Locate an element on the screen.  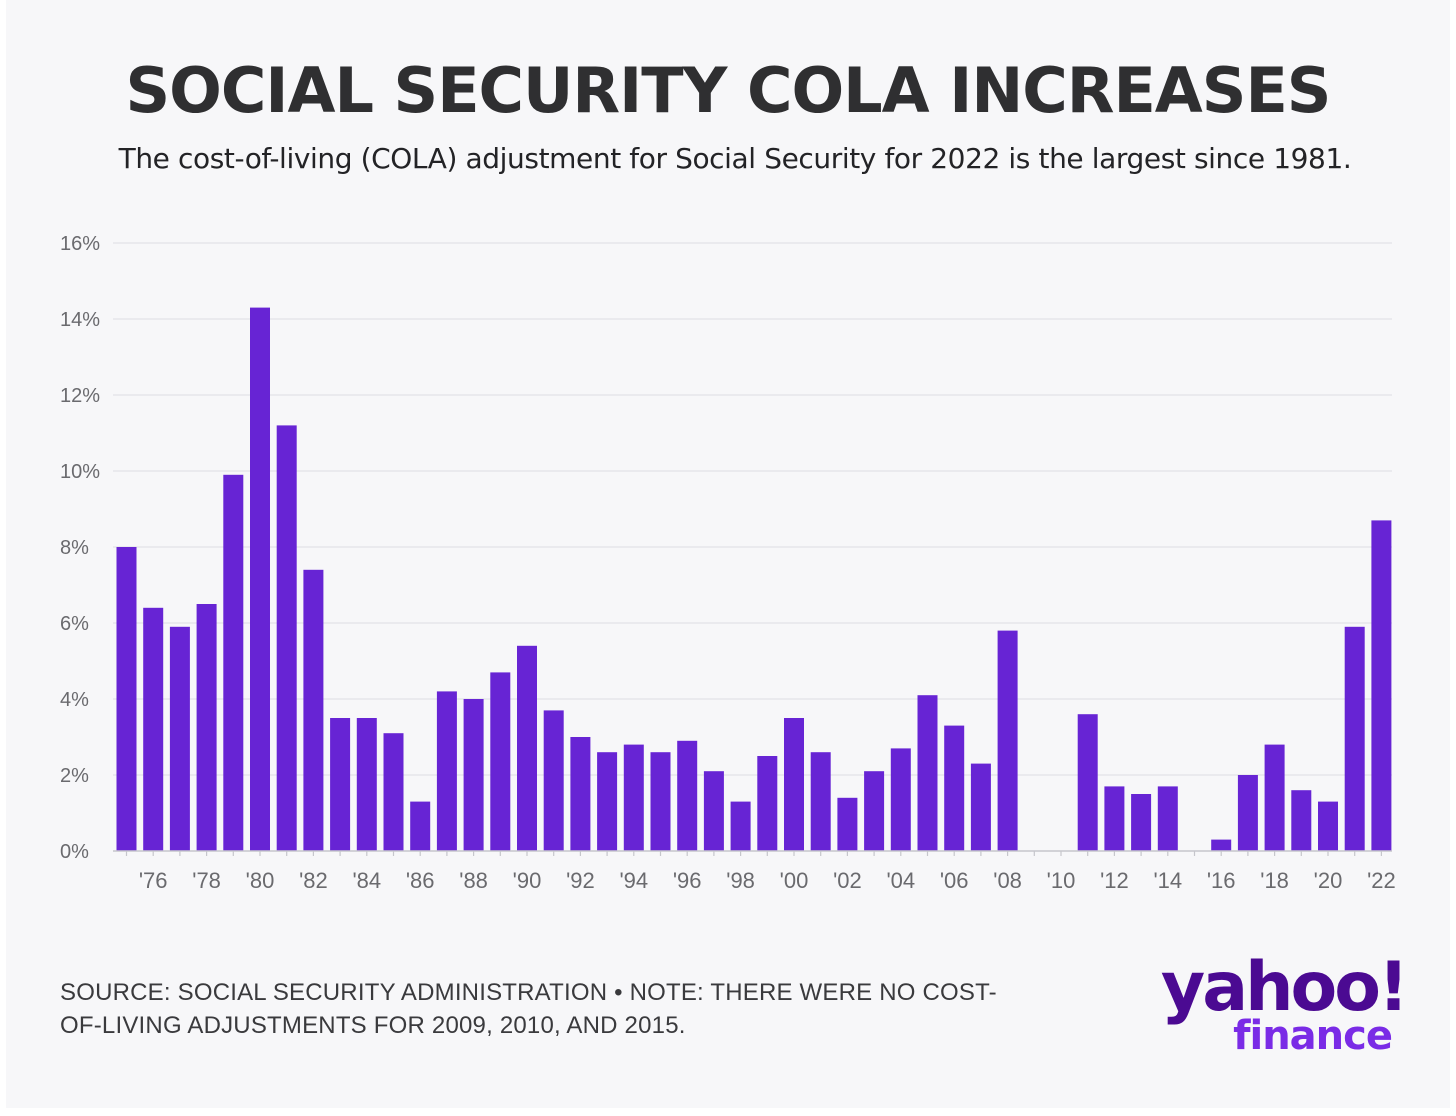
bar: 2021: 5.9% is located at coordinates (1354, 738).